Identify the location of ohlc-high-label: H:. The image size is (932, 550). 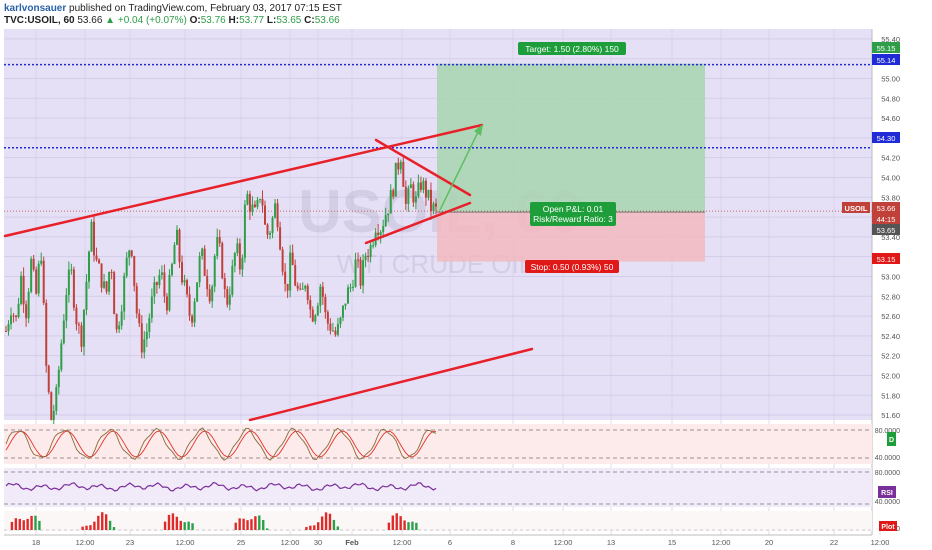
(234, 20).